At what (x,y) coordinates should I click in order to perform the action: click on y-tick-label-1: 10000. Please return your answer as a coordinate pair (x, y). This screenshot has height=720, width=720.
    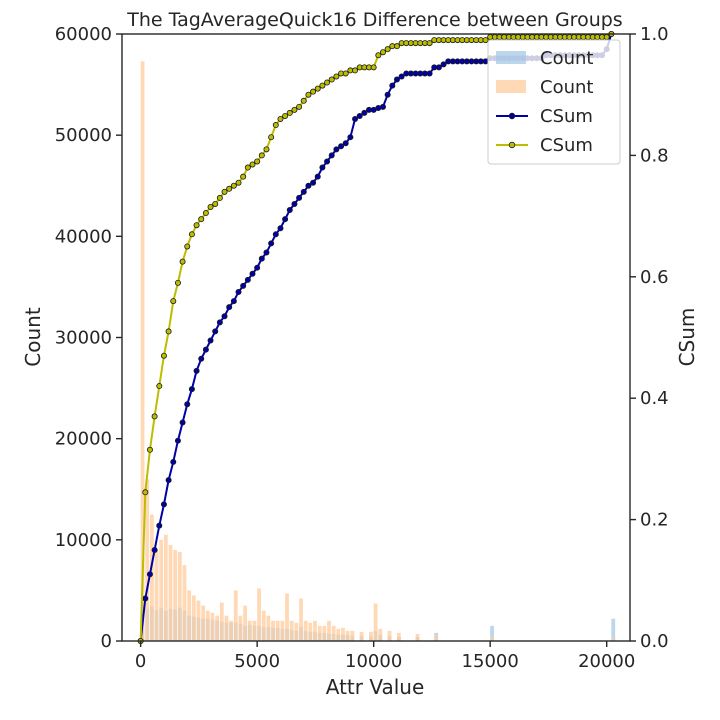
    Looking at the image, I should click on (83, 540).